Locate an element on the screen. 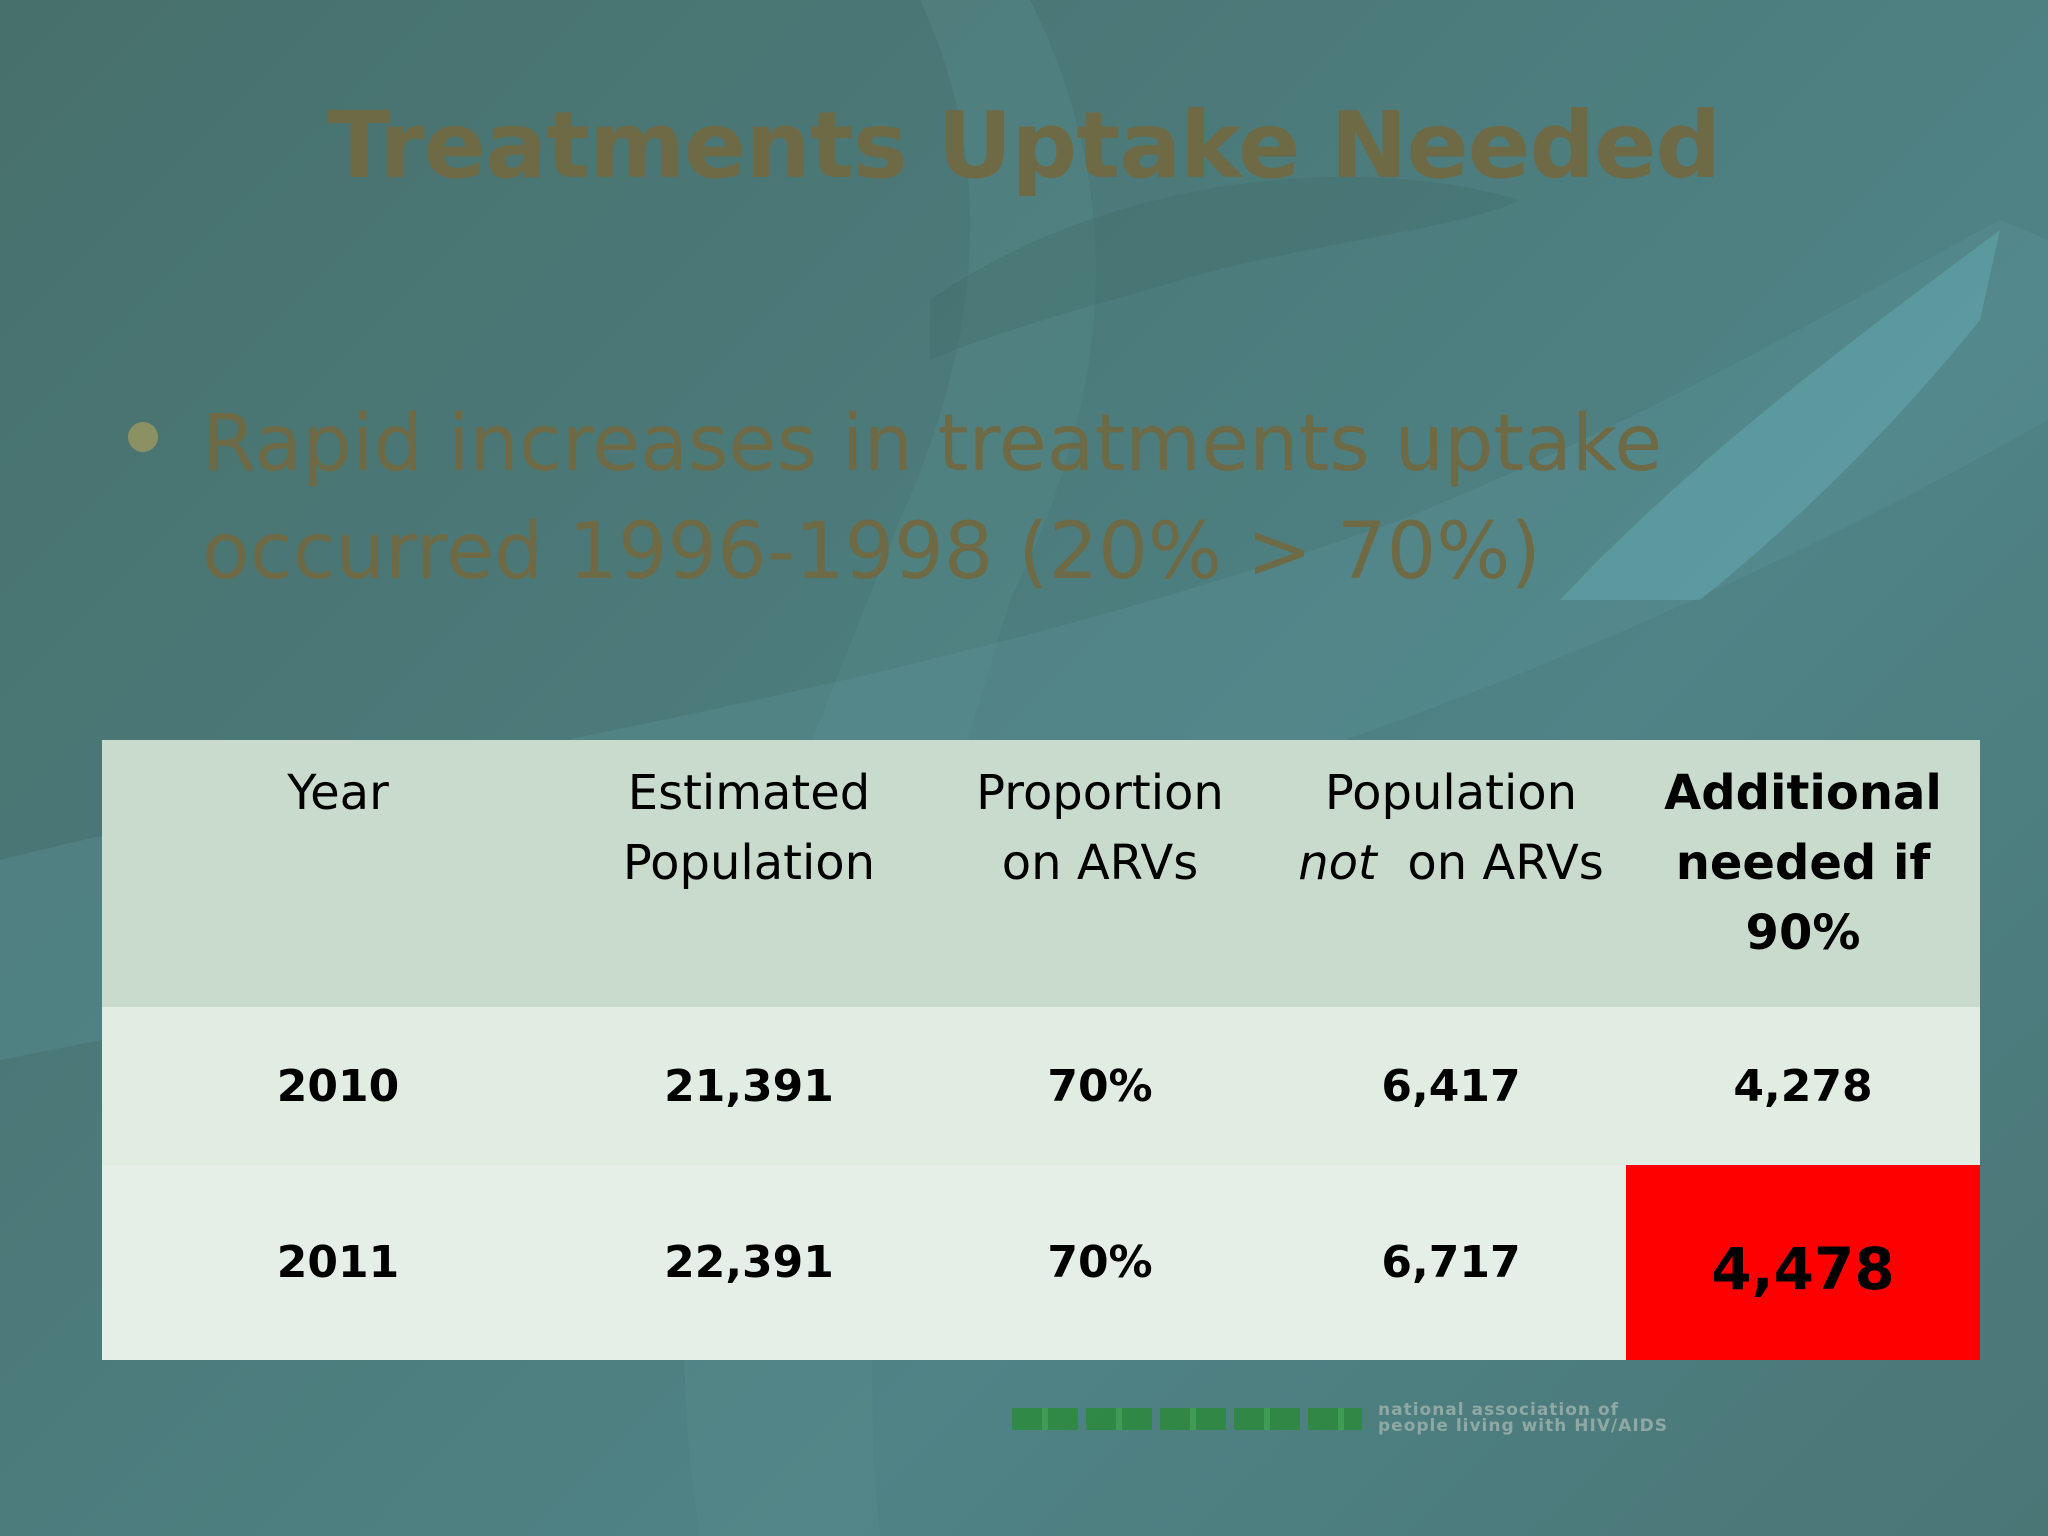 The image size is (2048, 1536). header-not-on-line2: not on ARVs is located at coordinates (1451, 863).